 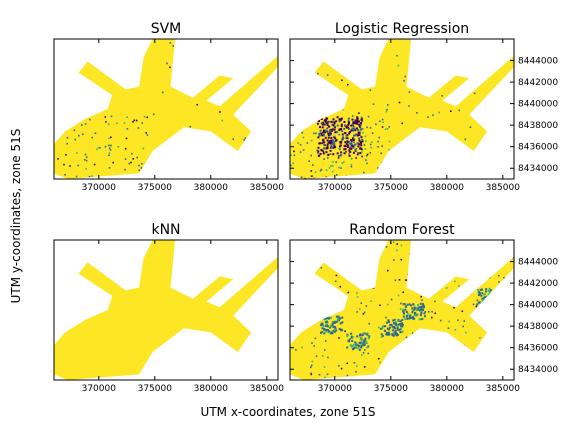 I want to click on axes-frame, so click(x=402, y=310).